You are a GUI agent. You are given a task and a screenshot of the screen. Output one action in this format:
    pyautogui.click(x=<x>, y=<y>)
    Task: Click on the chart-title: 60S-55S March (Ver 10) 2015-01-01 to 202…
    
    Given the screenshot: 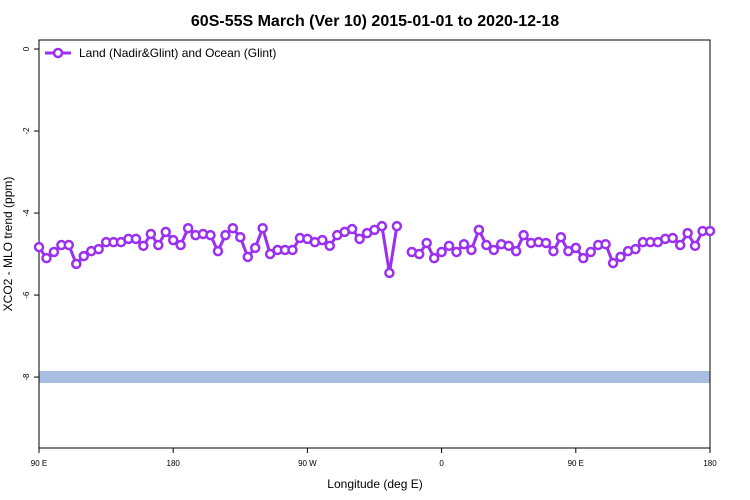 What is the action you would take?
    pyautogui.click(x=375, y=21)
    